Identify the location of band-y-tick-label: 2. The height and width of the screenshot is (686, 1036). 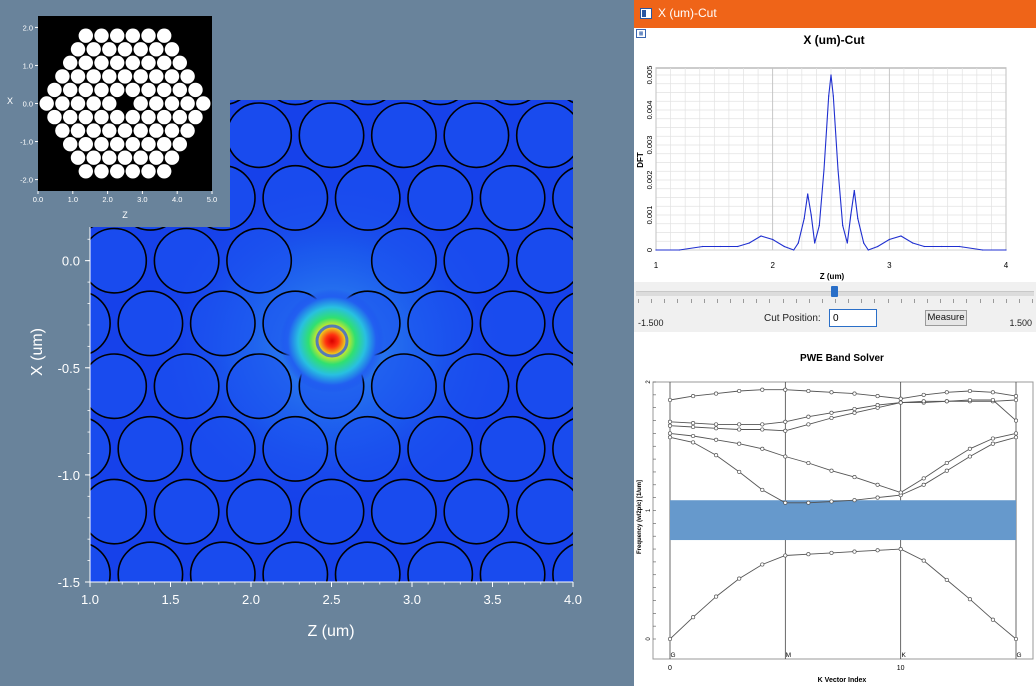
(649, 382).